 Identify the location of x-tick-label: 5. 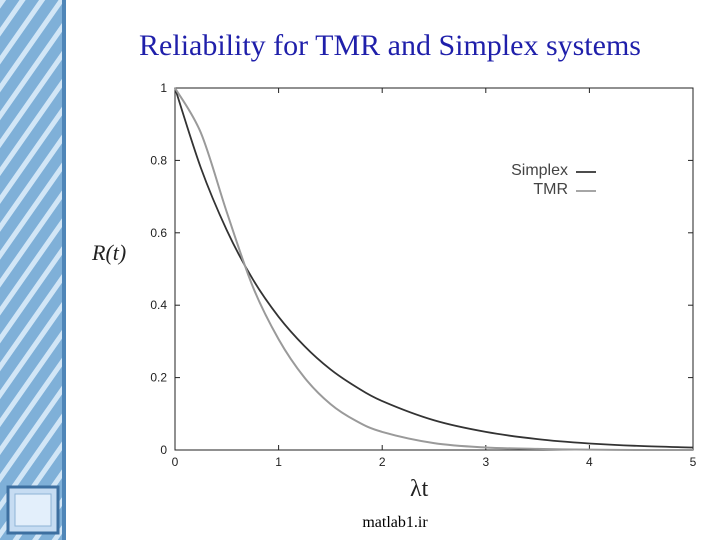
(693, 462).